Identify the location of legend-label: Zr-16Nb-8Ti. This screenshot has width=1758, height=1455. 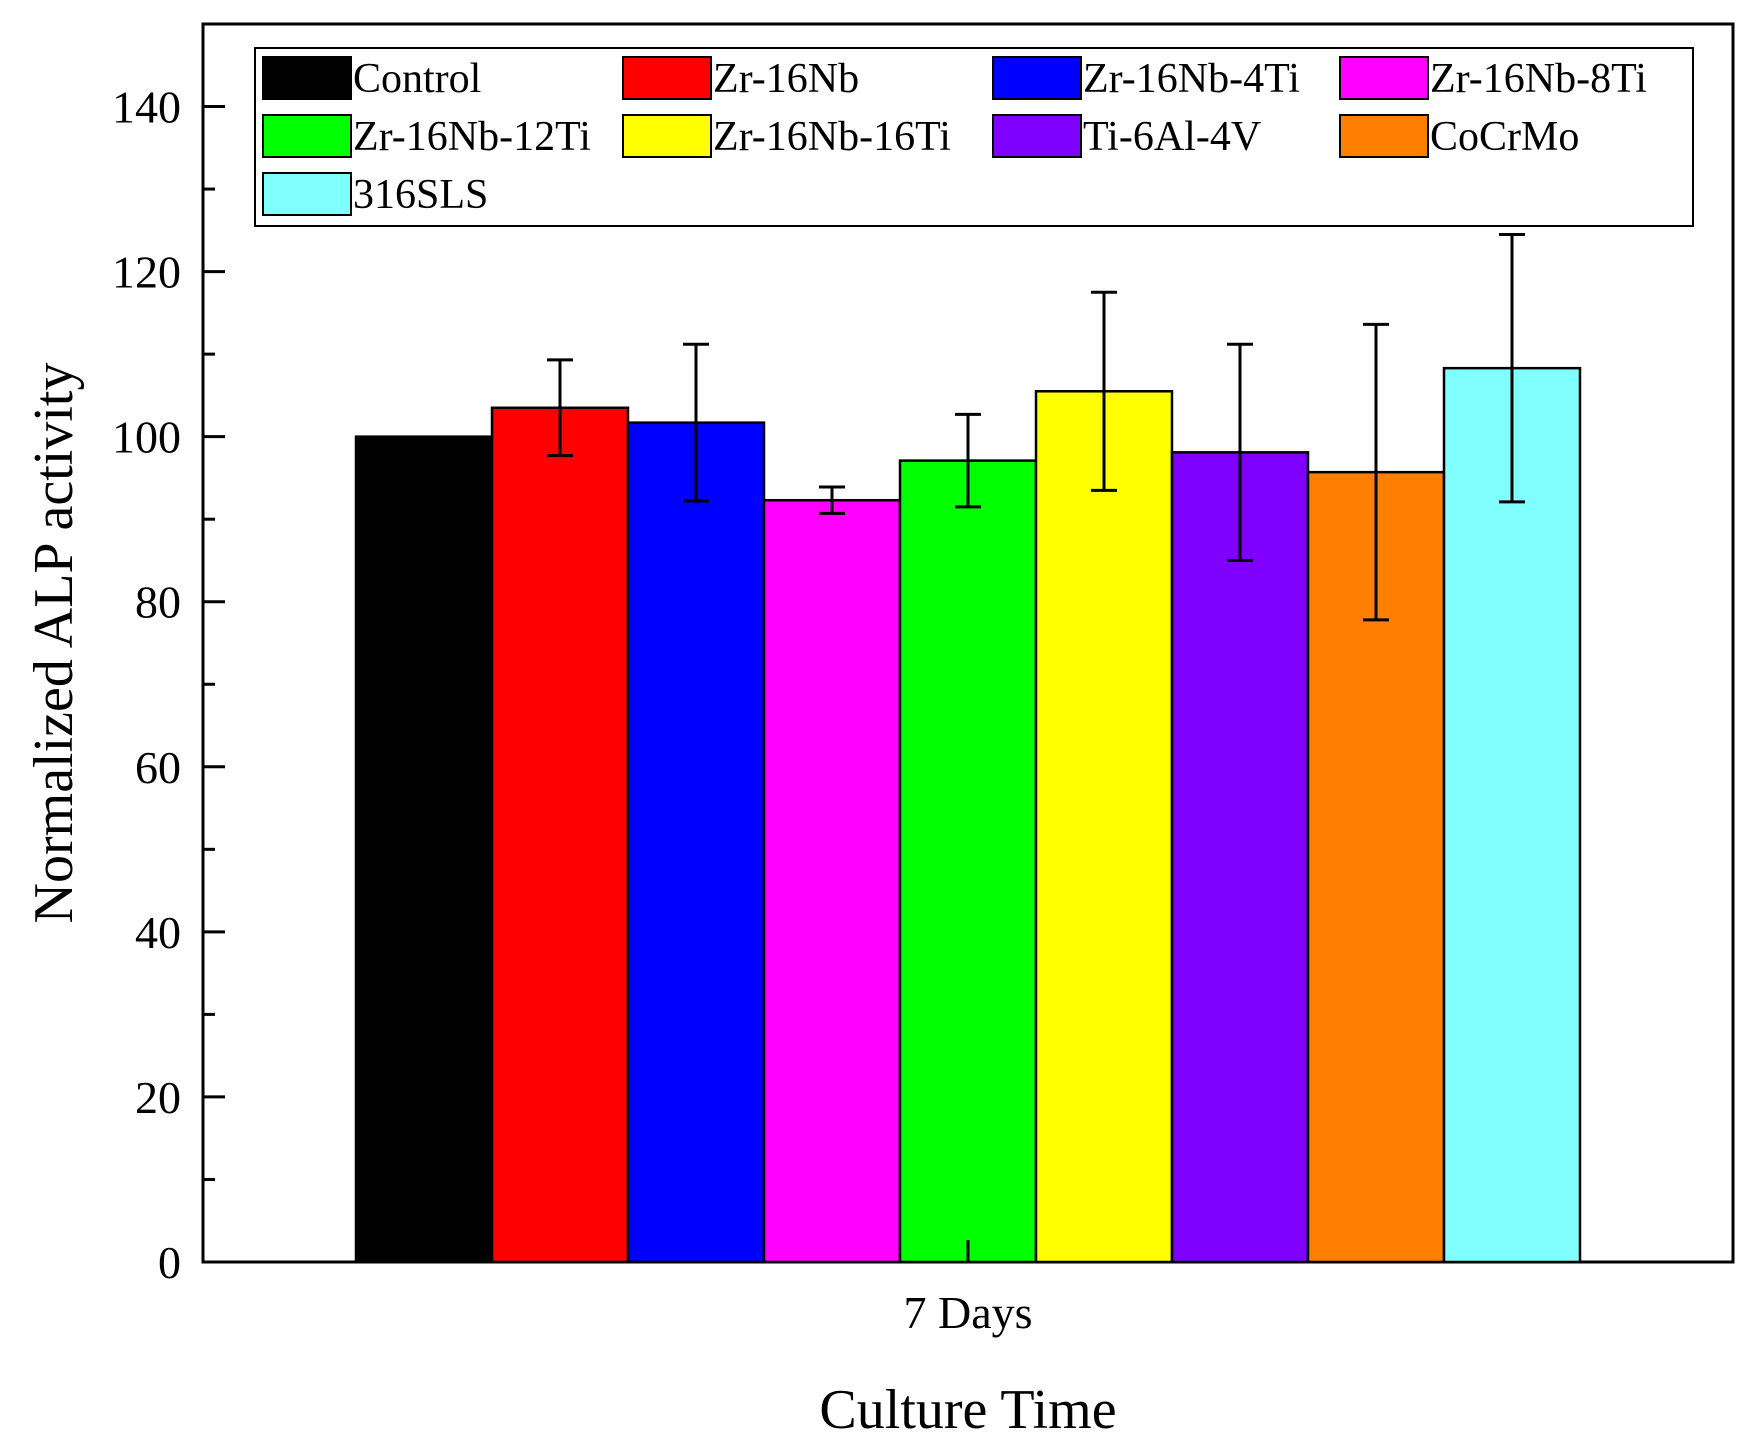
(1538, 79).